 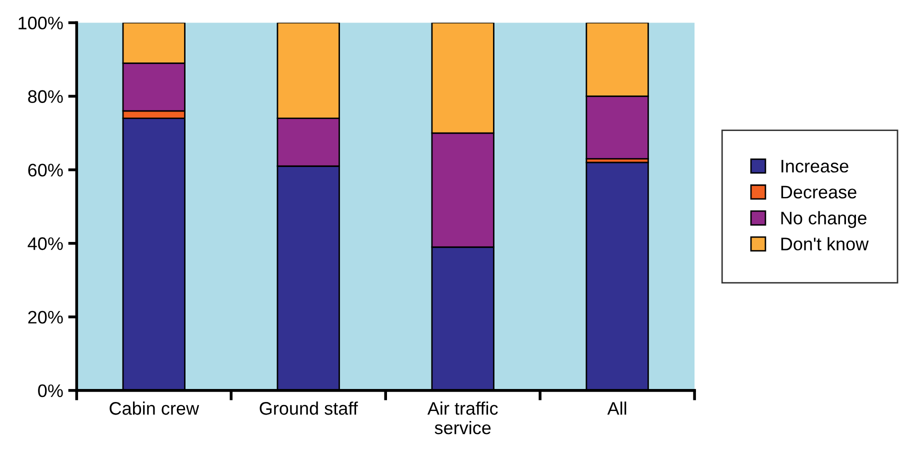 I want to click on y-tick-label: 80%, so click(x=45, y=96).